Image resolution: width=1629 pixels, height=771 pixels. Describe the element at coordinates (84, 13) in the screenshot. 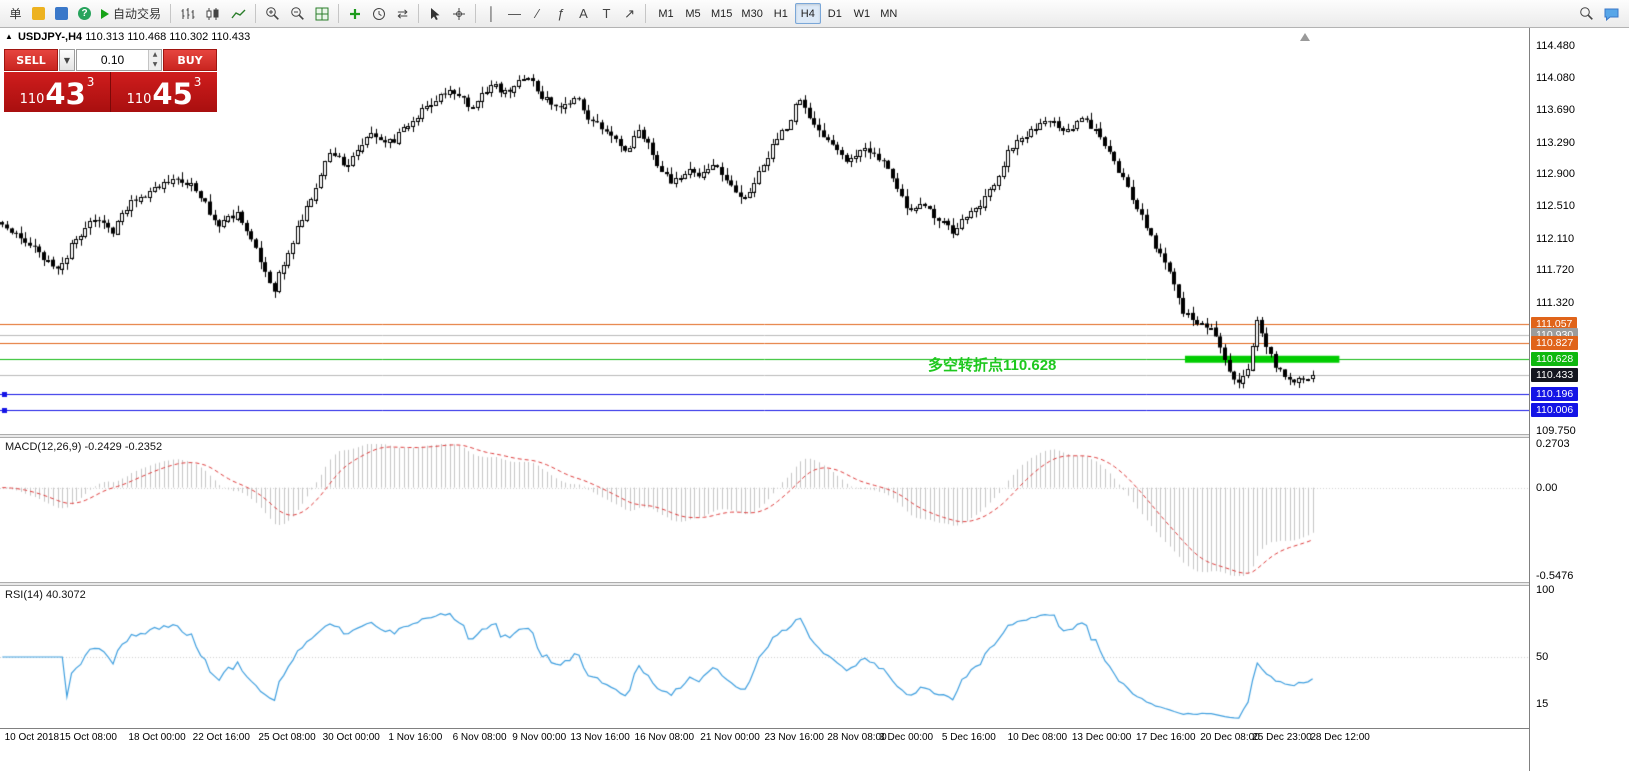

I see `help-button: ?` at that location.